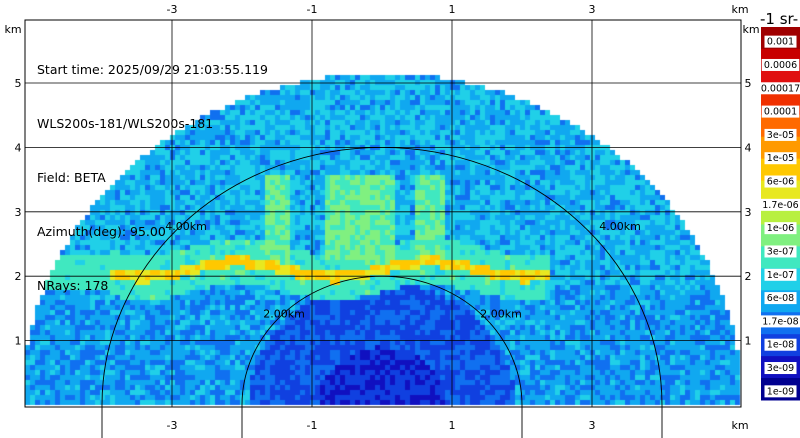 The width and height of the screenshot is (800, 438). I want to click on x-tick-label-top: 3, so click(592, 9).